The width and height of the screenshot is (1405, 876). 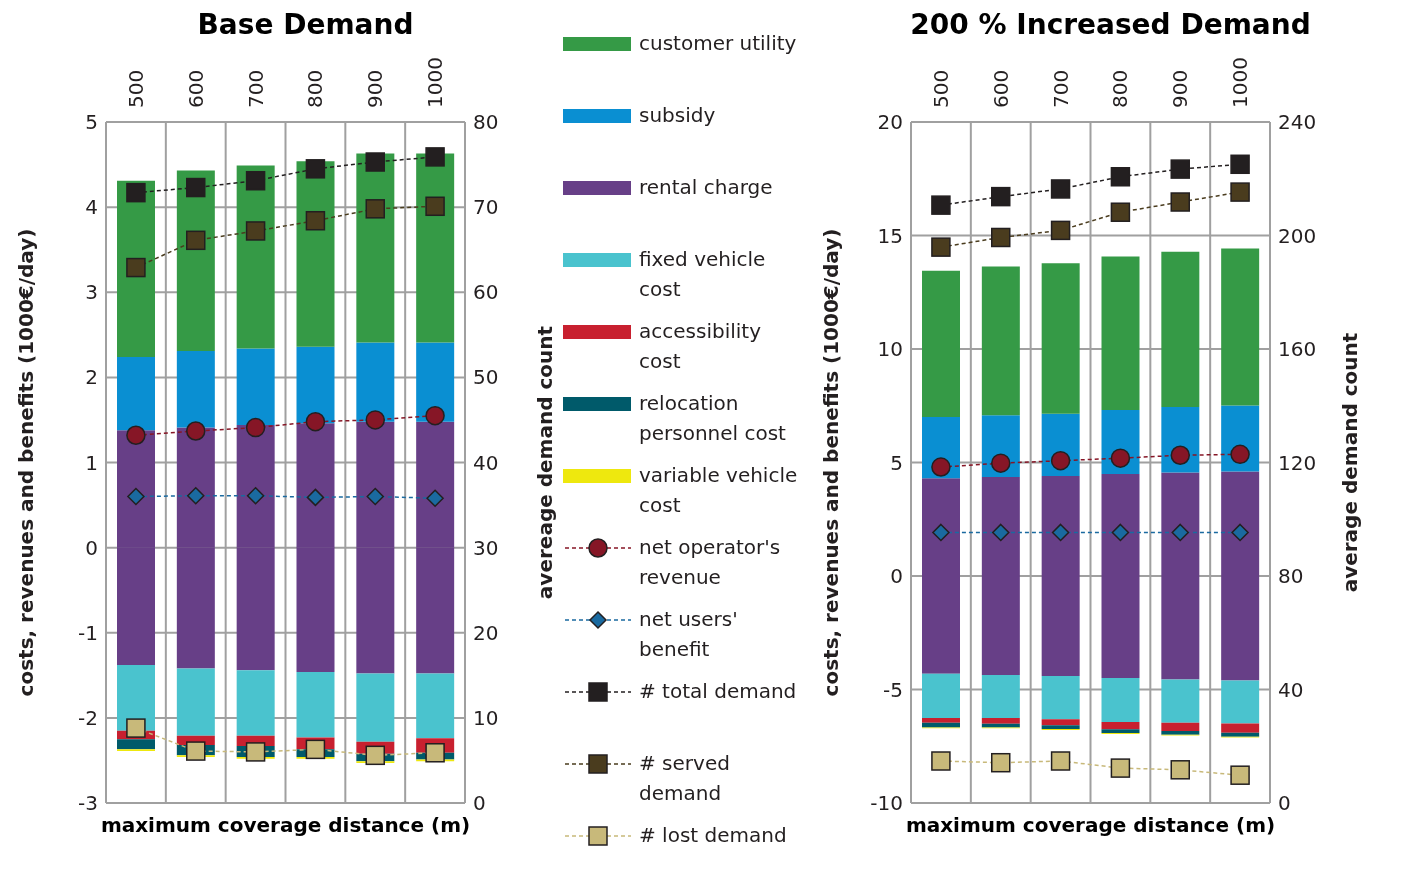 What do you see at coordinates (486, 717) in the screenshot?
I see `y2-tick-label: 10` at bounding box center [486, 717].